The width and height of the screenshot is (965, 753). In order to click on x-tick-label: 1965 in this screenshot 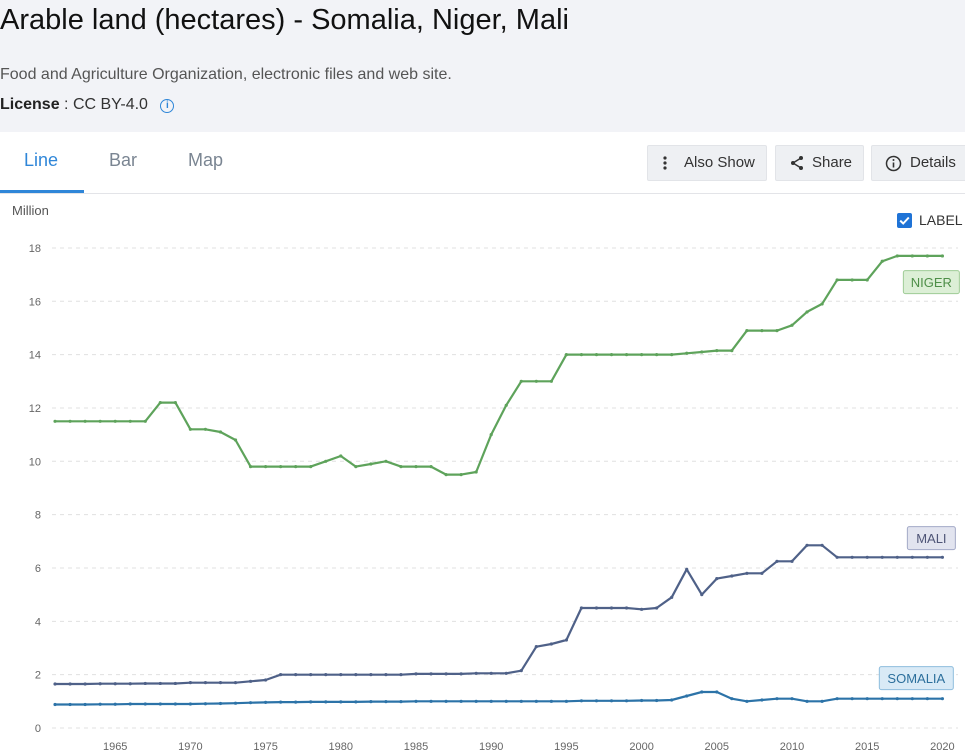, I will do `click(115, 747)`.